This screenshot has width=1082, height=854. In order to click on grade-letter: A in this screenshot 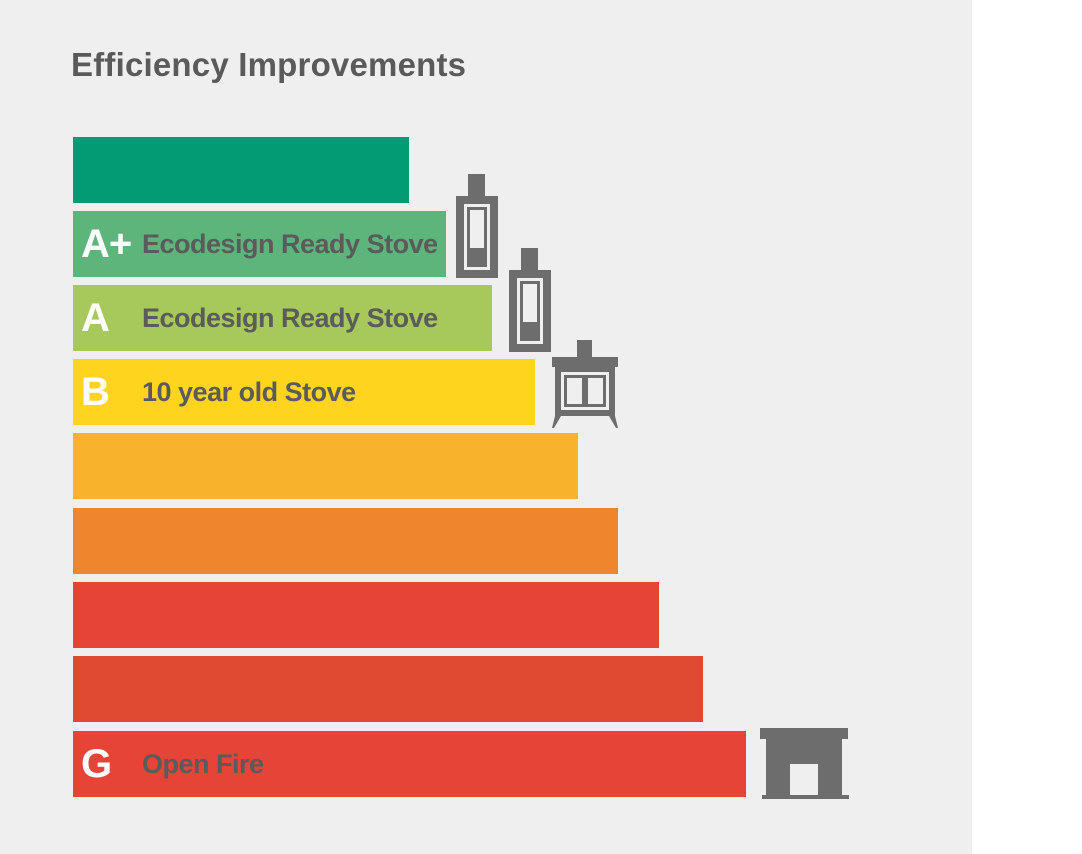, I will do `click(95, 318)`.